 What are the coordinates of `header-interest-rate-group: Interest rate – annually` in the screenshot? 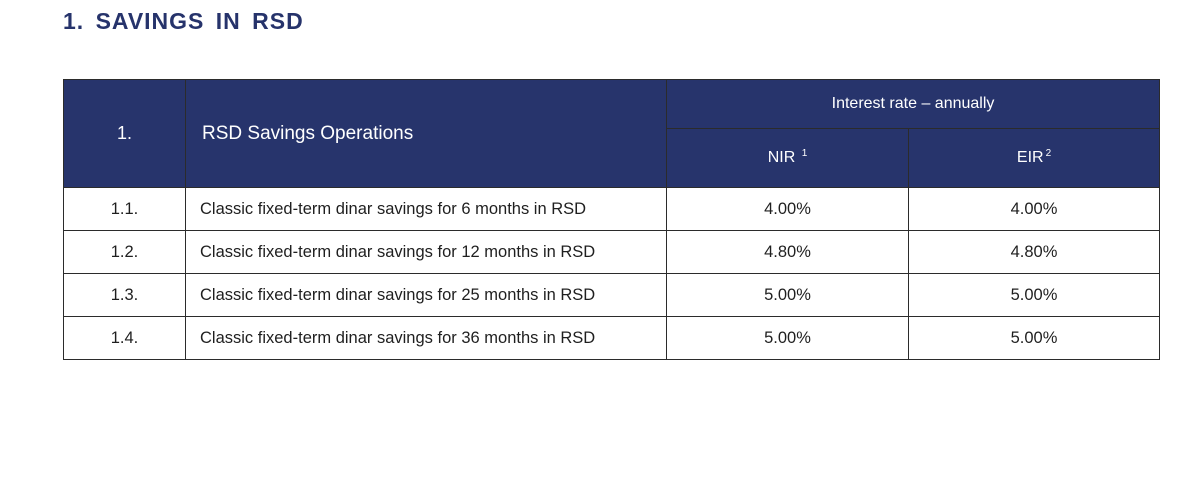 It's located at (913, 104).